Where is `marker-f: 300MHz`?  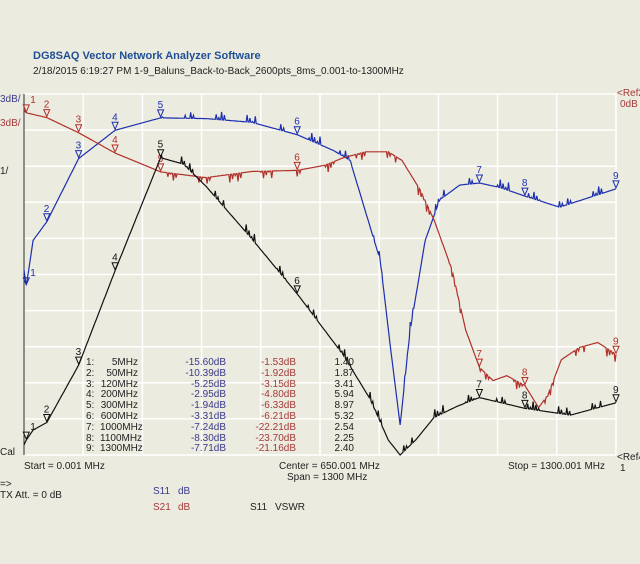
marker-f: 300MHz is located at coordinates (119, 406).